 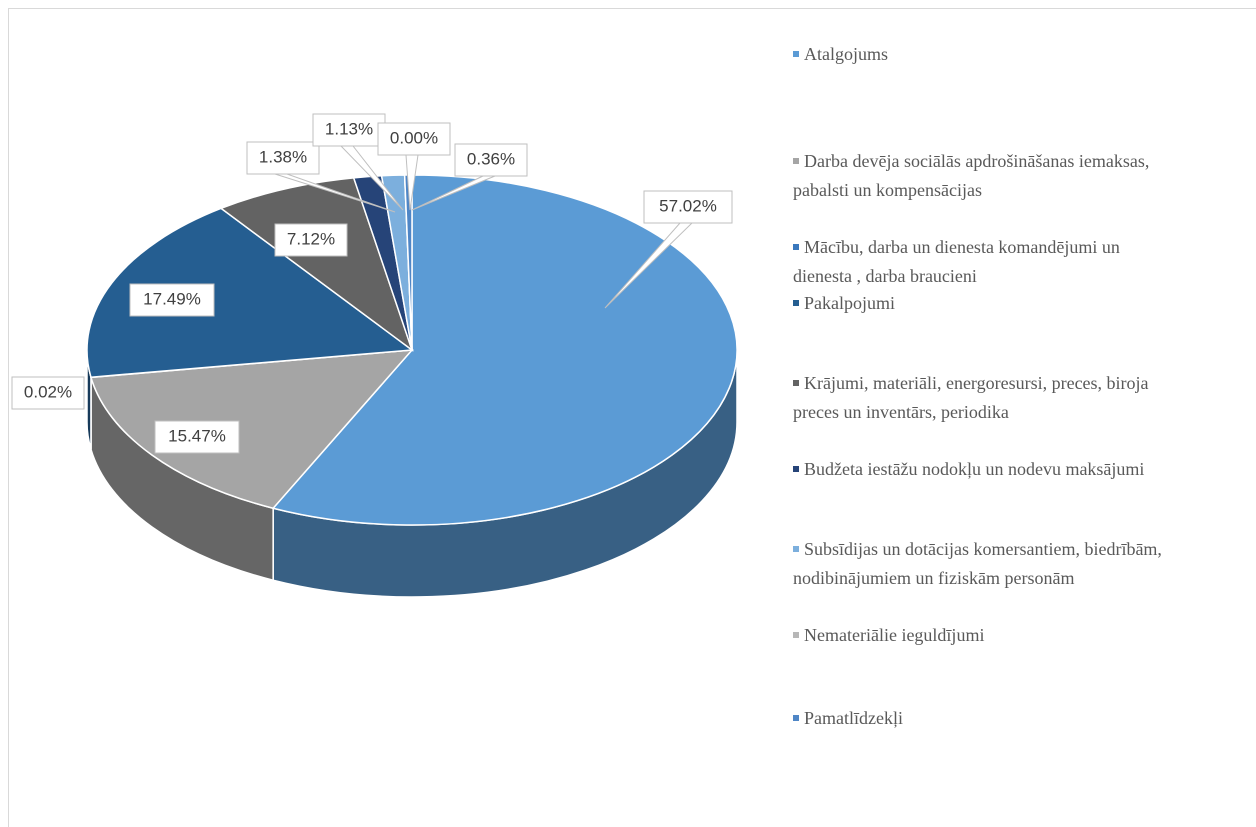 I want to click on data-label: 15.47%, so click(x=197, y=435).